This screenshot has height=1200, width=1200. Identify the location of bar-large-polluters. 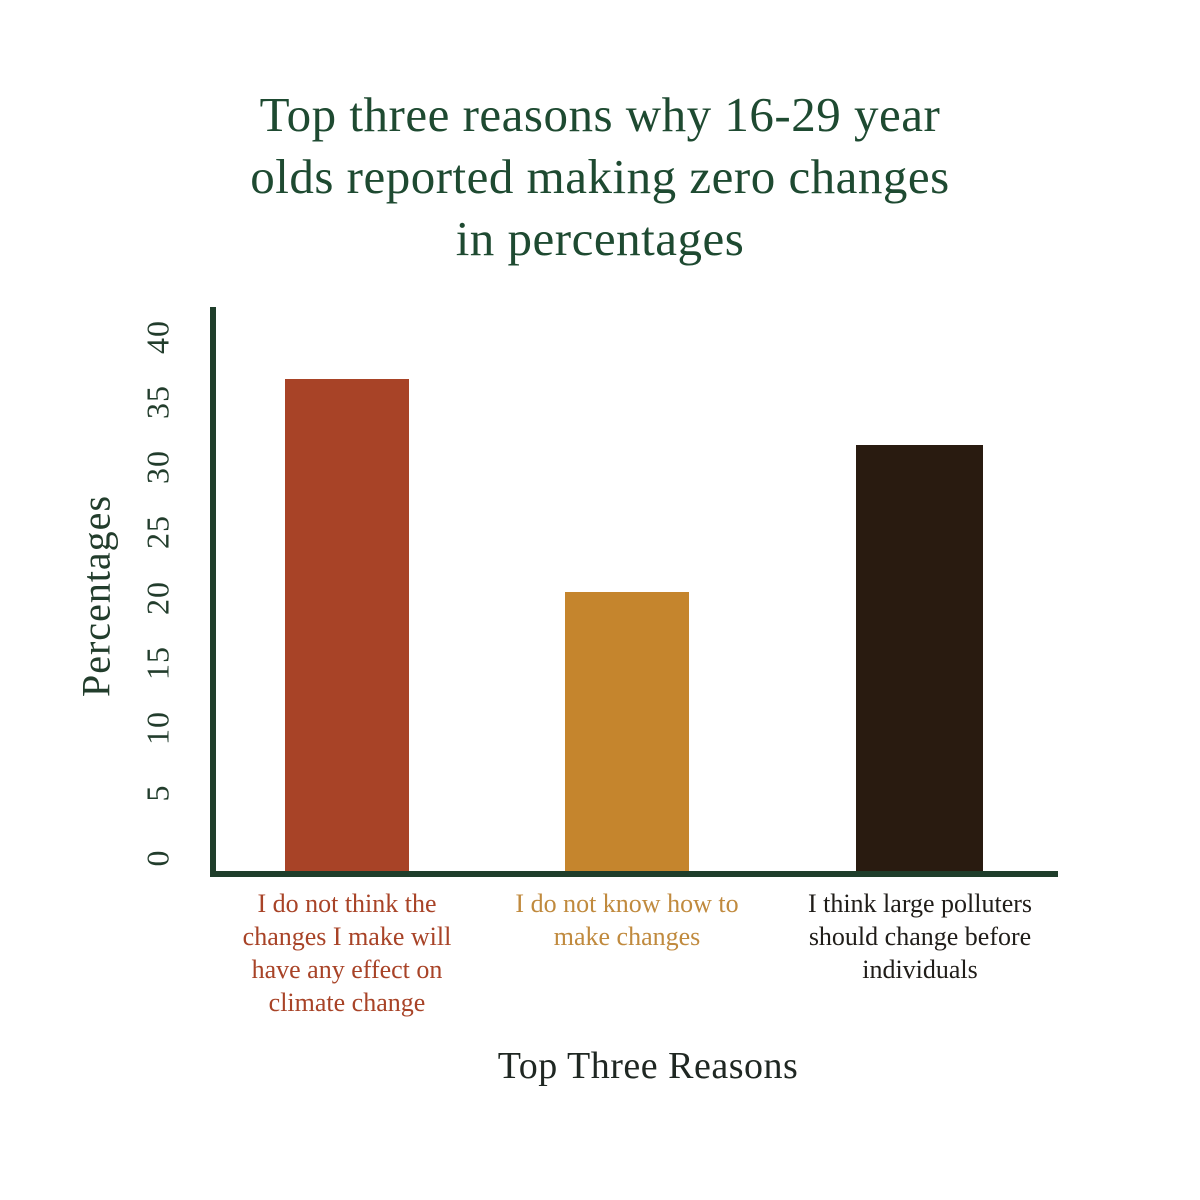
(919, 658).